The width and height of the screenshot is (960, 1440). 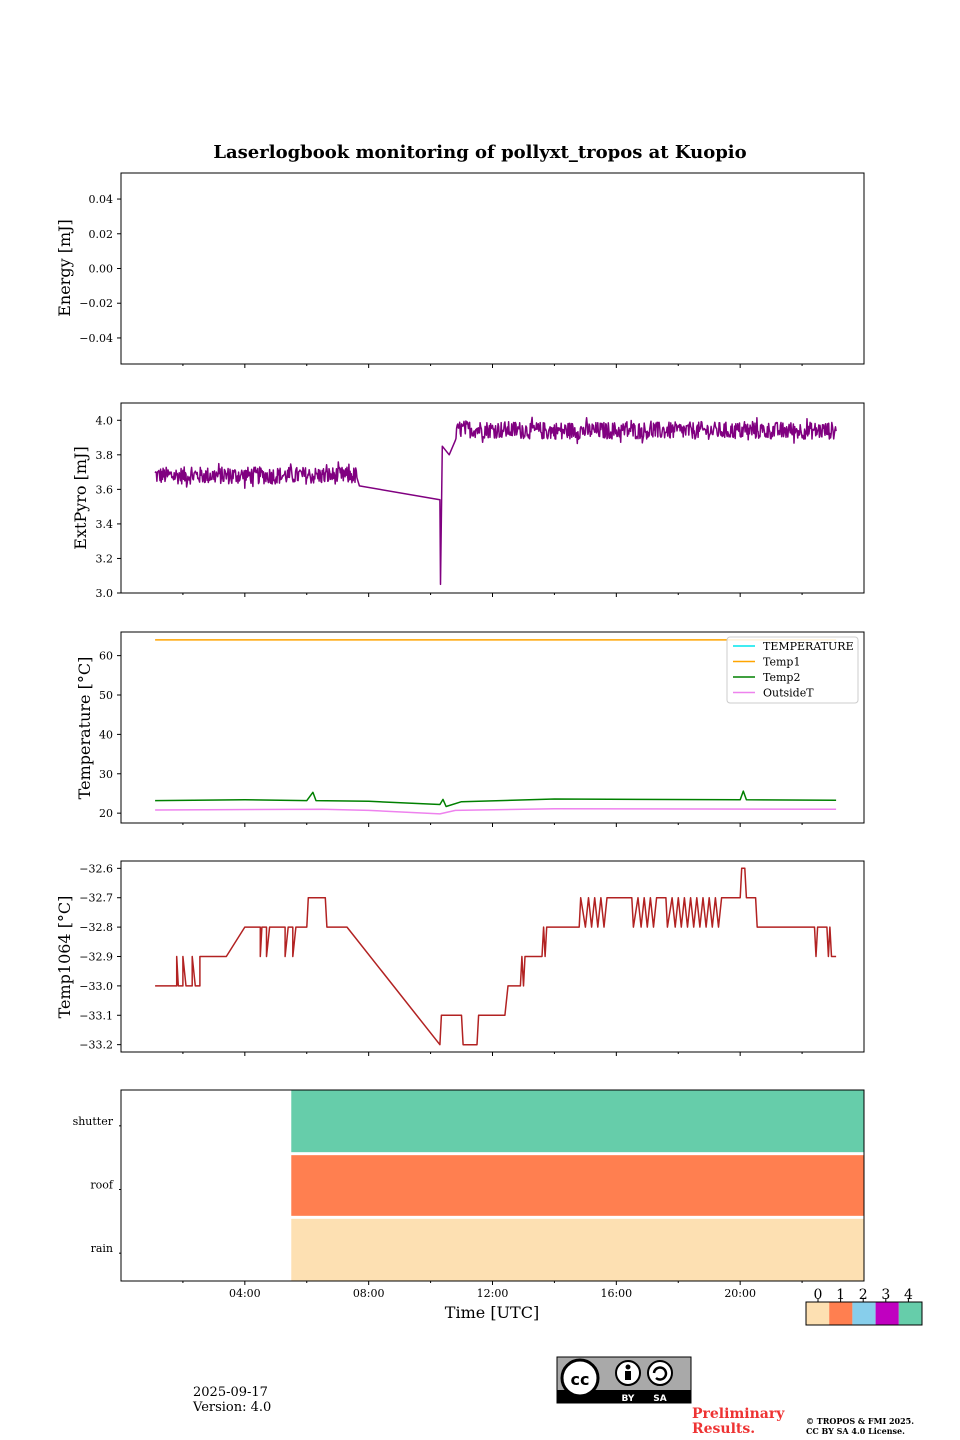 I want to click on cc-circle-icon, so click(x=580, y=1378).